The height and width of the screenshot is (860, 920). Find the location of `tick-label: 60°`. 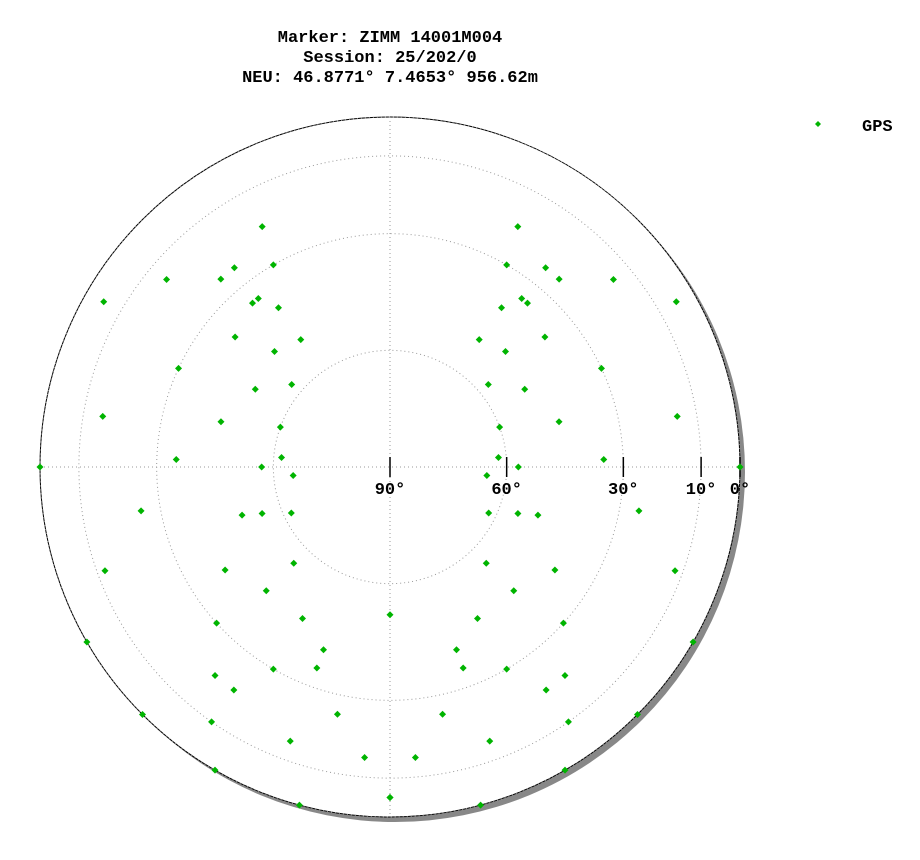

tick-label: 60° is located at coordinates (506, 490).